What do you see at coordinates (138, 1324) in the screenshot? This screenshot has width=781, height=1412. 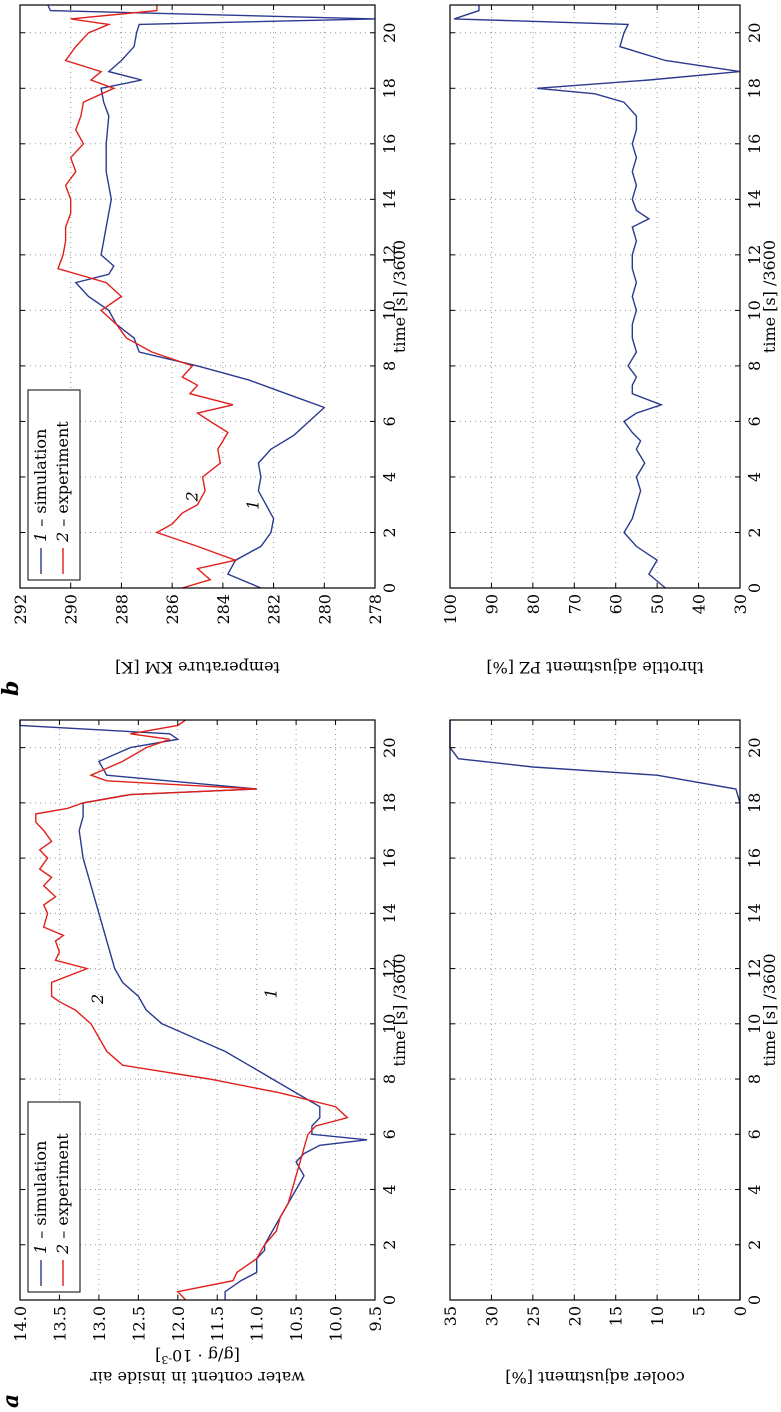 I see `y-tick-label: 12.5` at bounding box center [138, 1324].